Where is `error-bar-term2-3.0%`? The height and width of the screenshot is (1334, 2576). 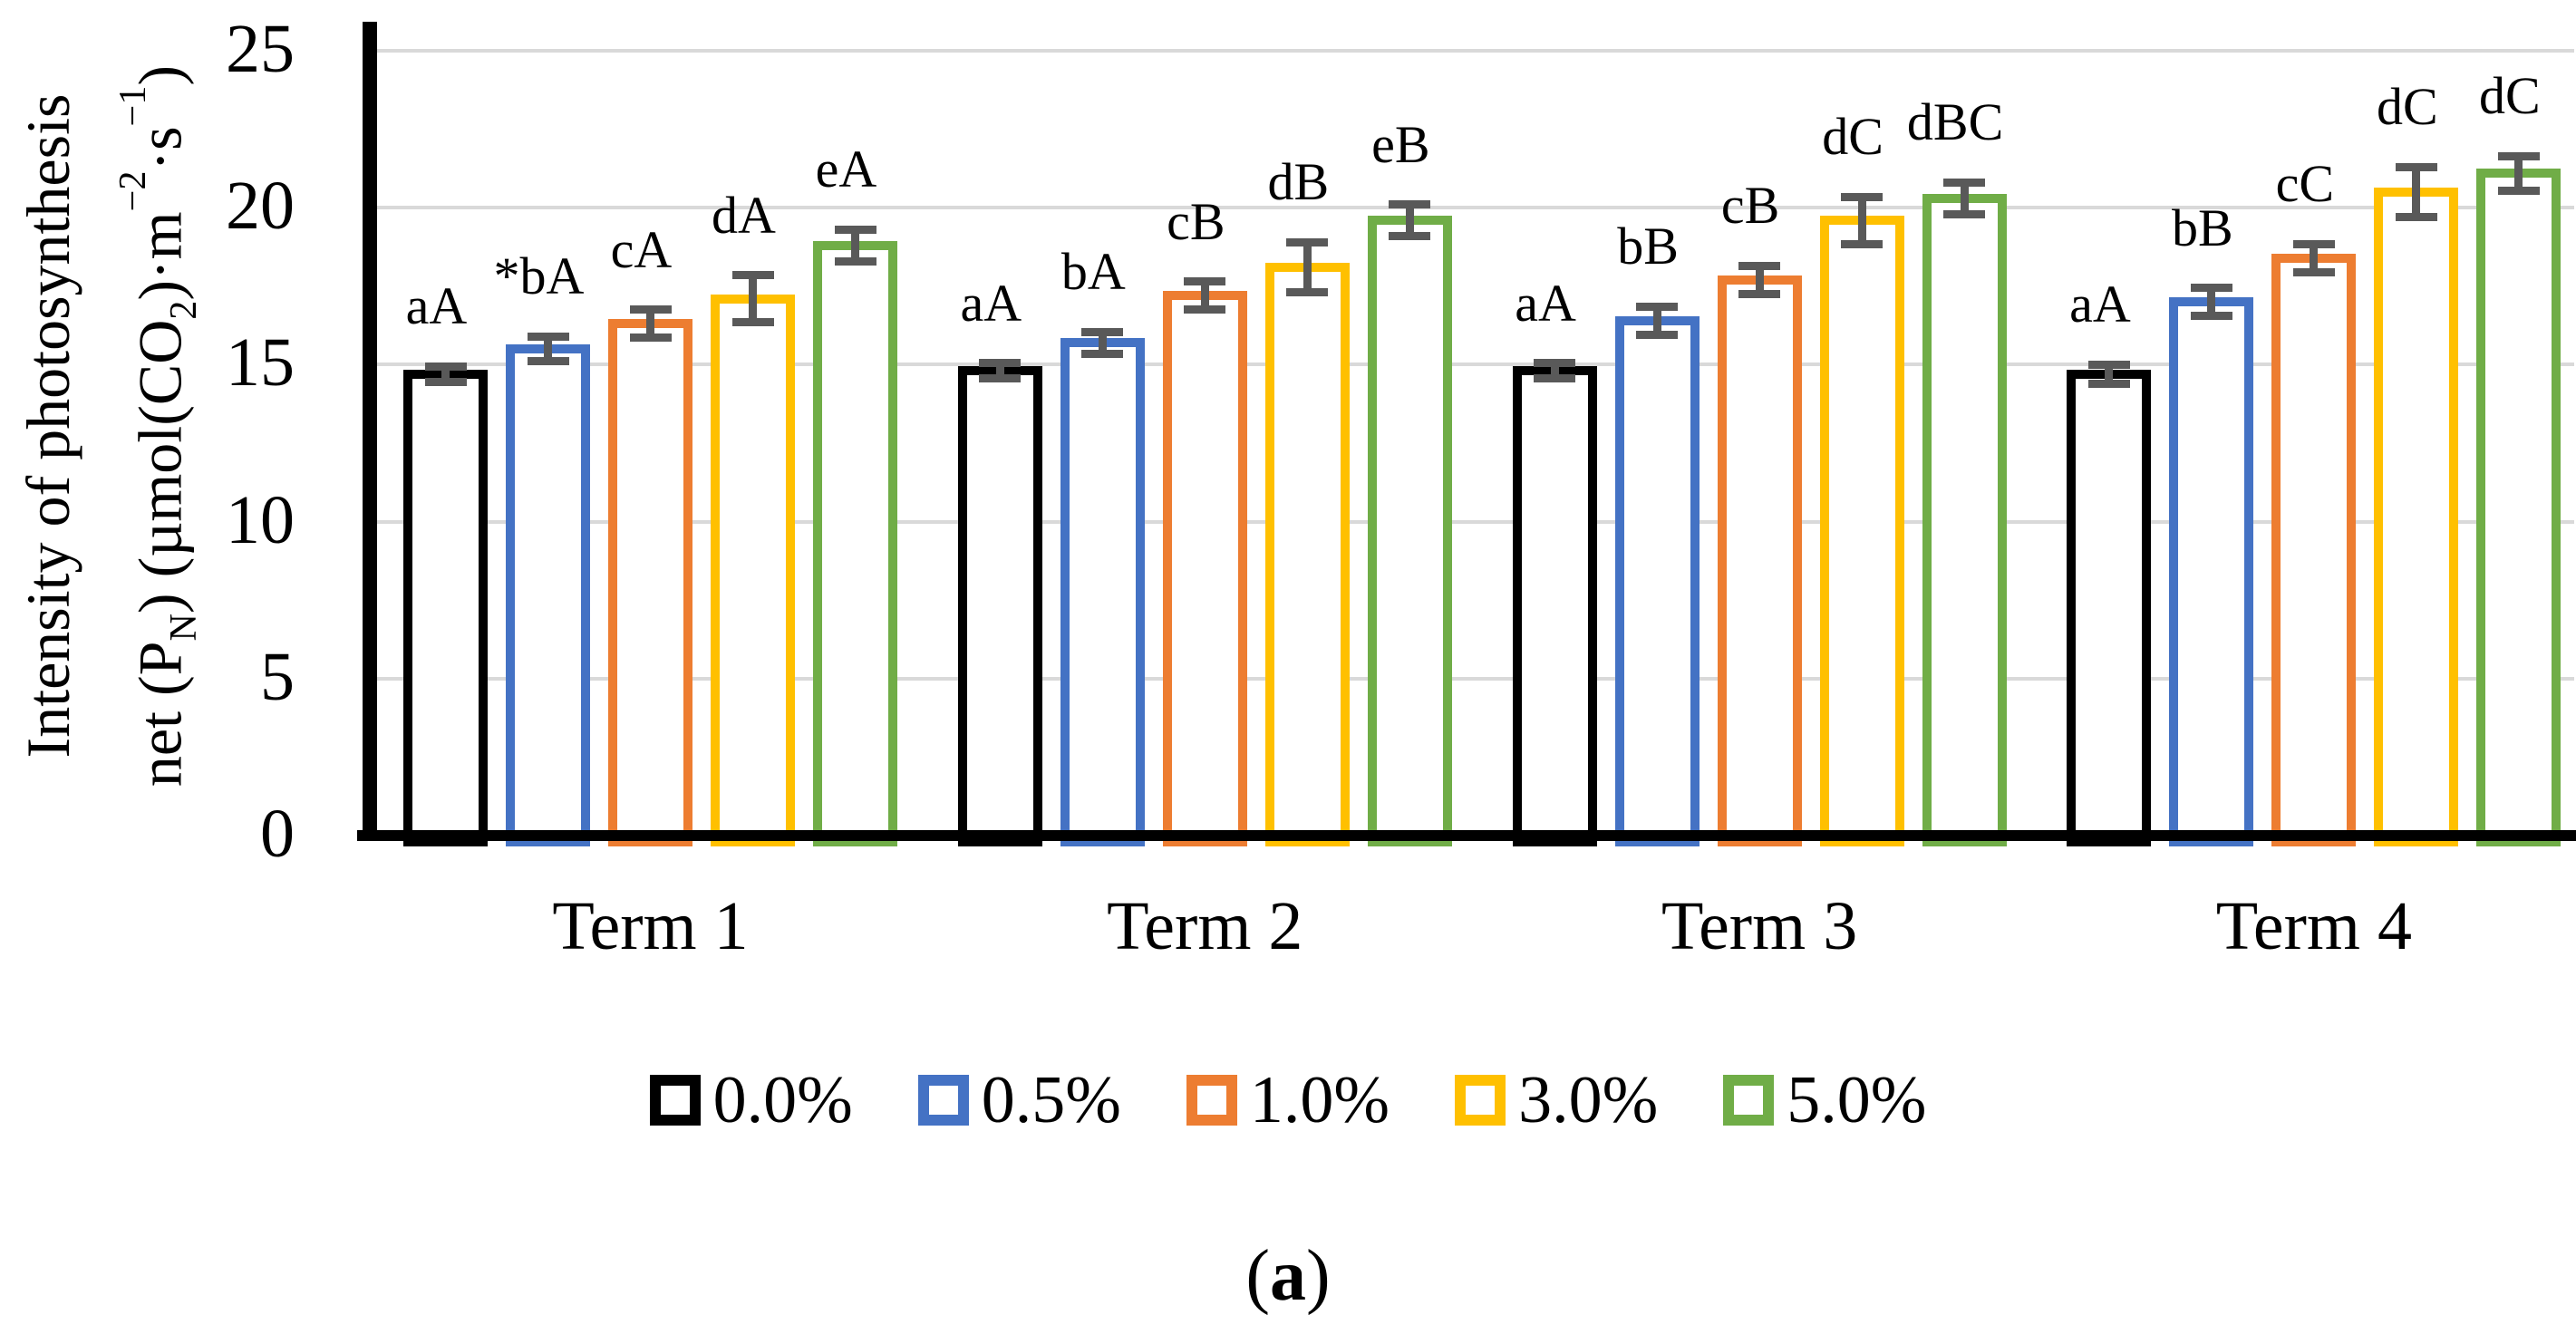
error-bar-term2-3.0% is located at coordinates (1307, 267).